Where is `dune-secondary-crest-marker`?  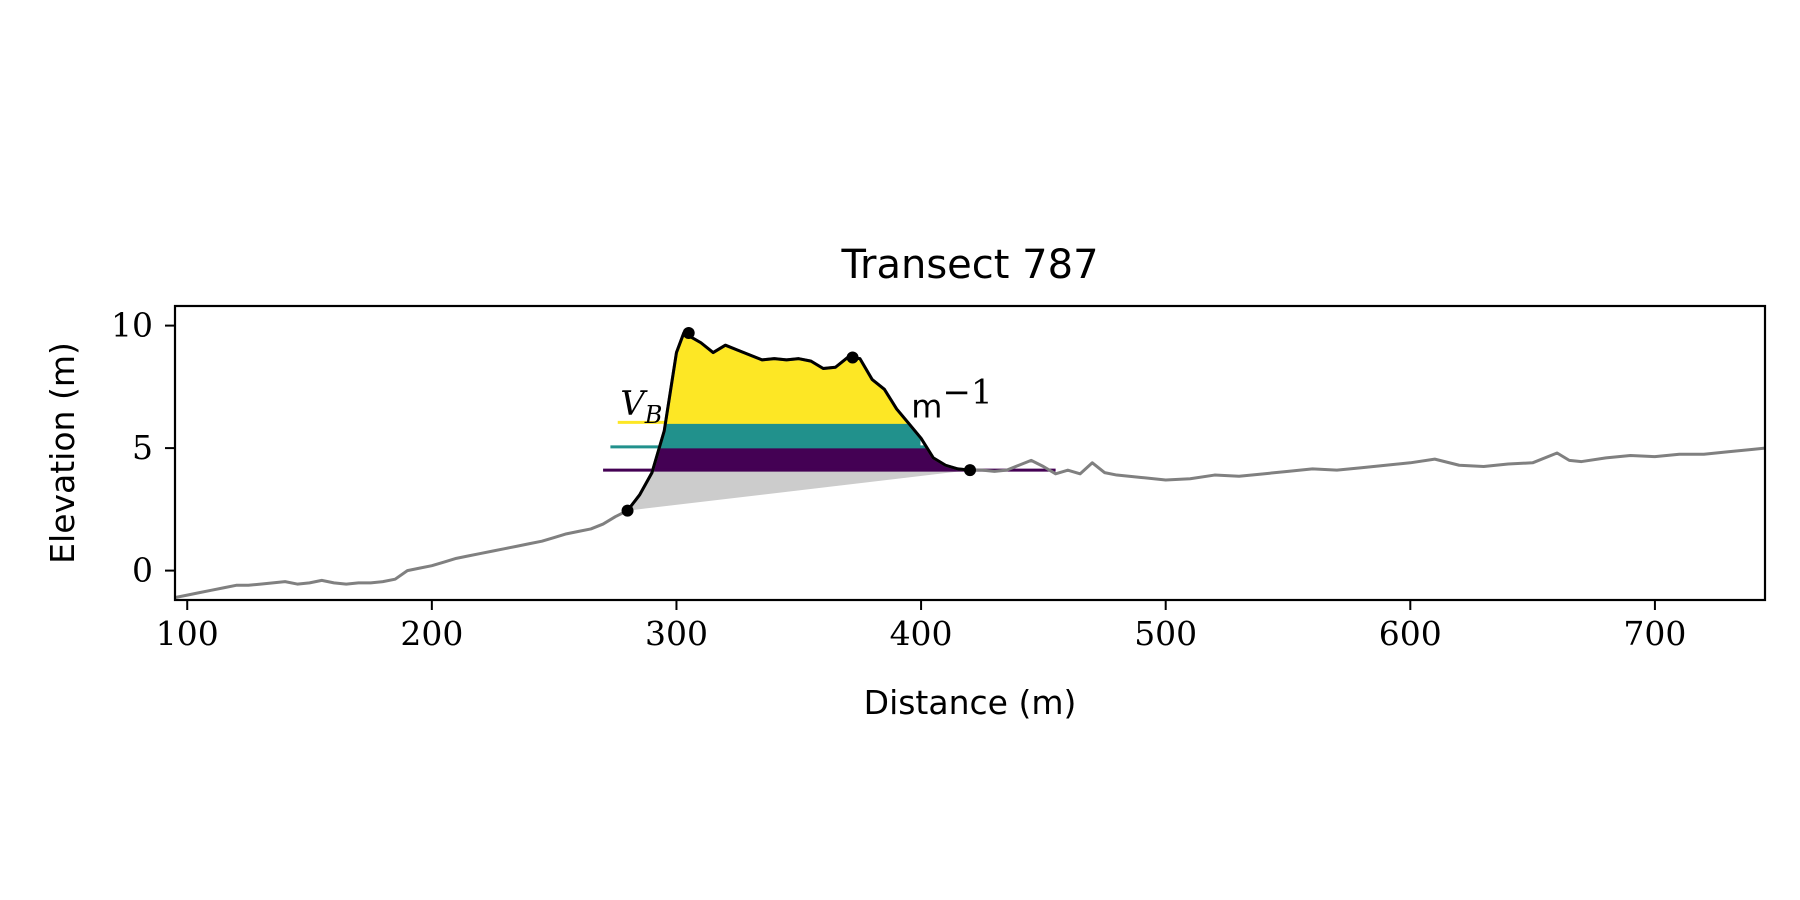 dune-secondary-crest-marker is located at coordinates (852, 357).